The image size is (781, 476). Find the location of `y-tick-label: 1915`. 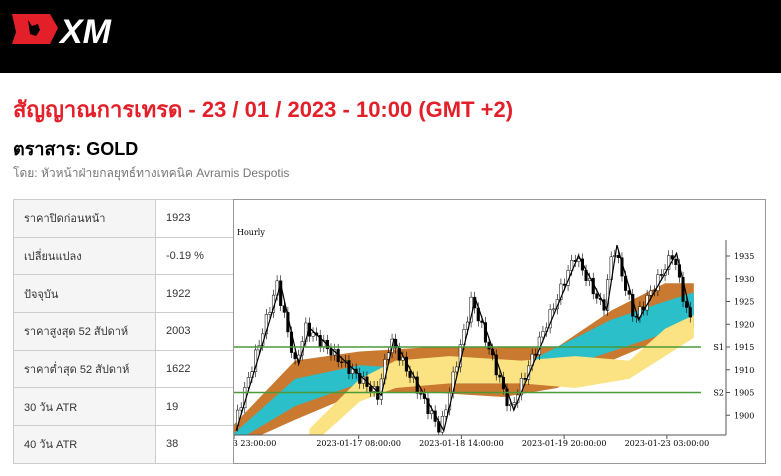

y-tick-label: 1915 is located at coordinates (744, 347).